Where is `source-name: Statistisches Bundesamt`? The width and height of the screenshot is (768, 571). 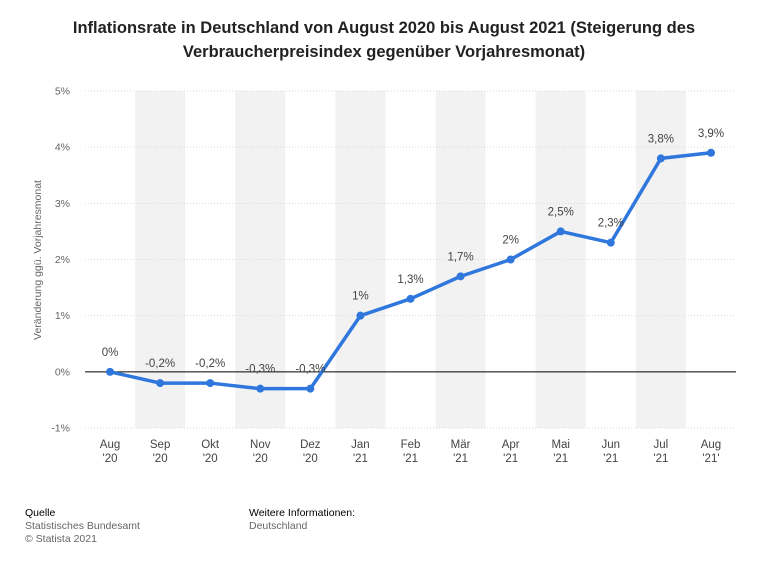
source-name: Statistisches Bundesamt is located at coordinates (82, 526).